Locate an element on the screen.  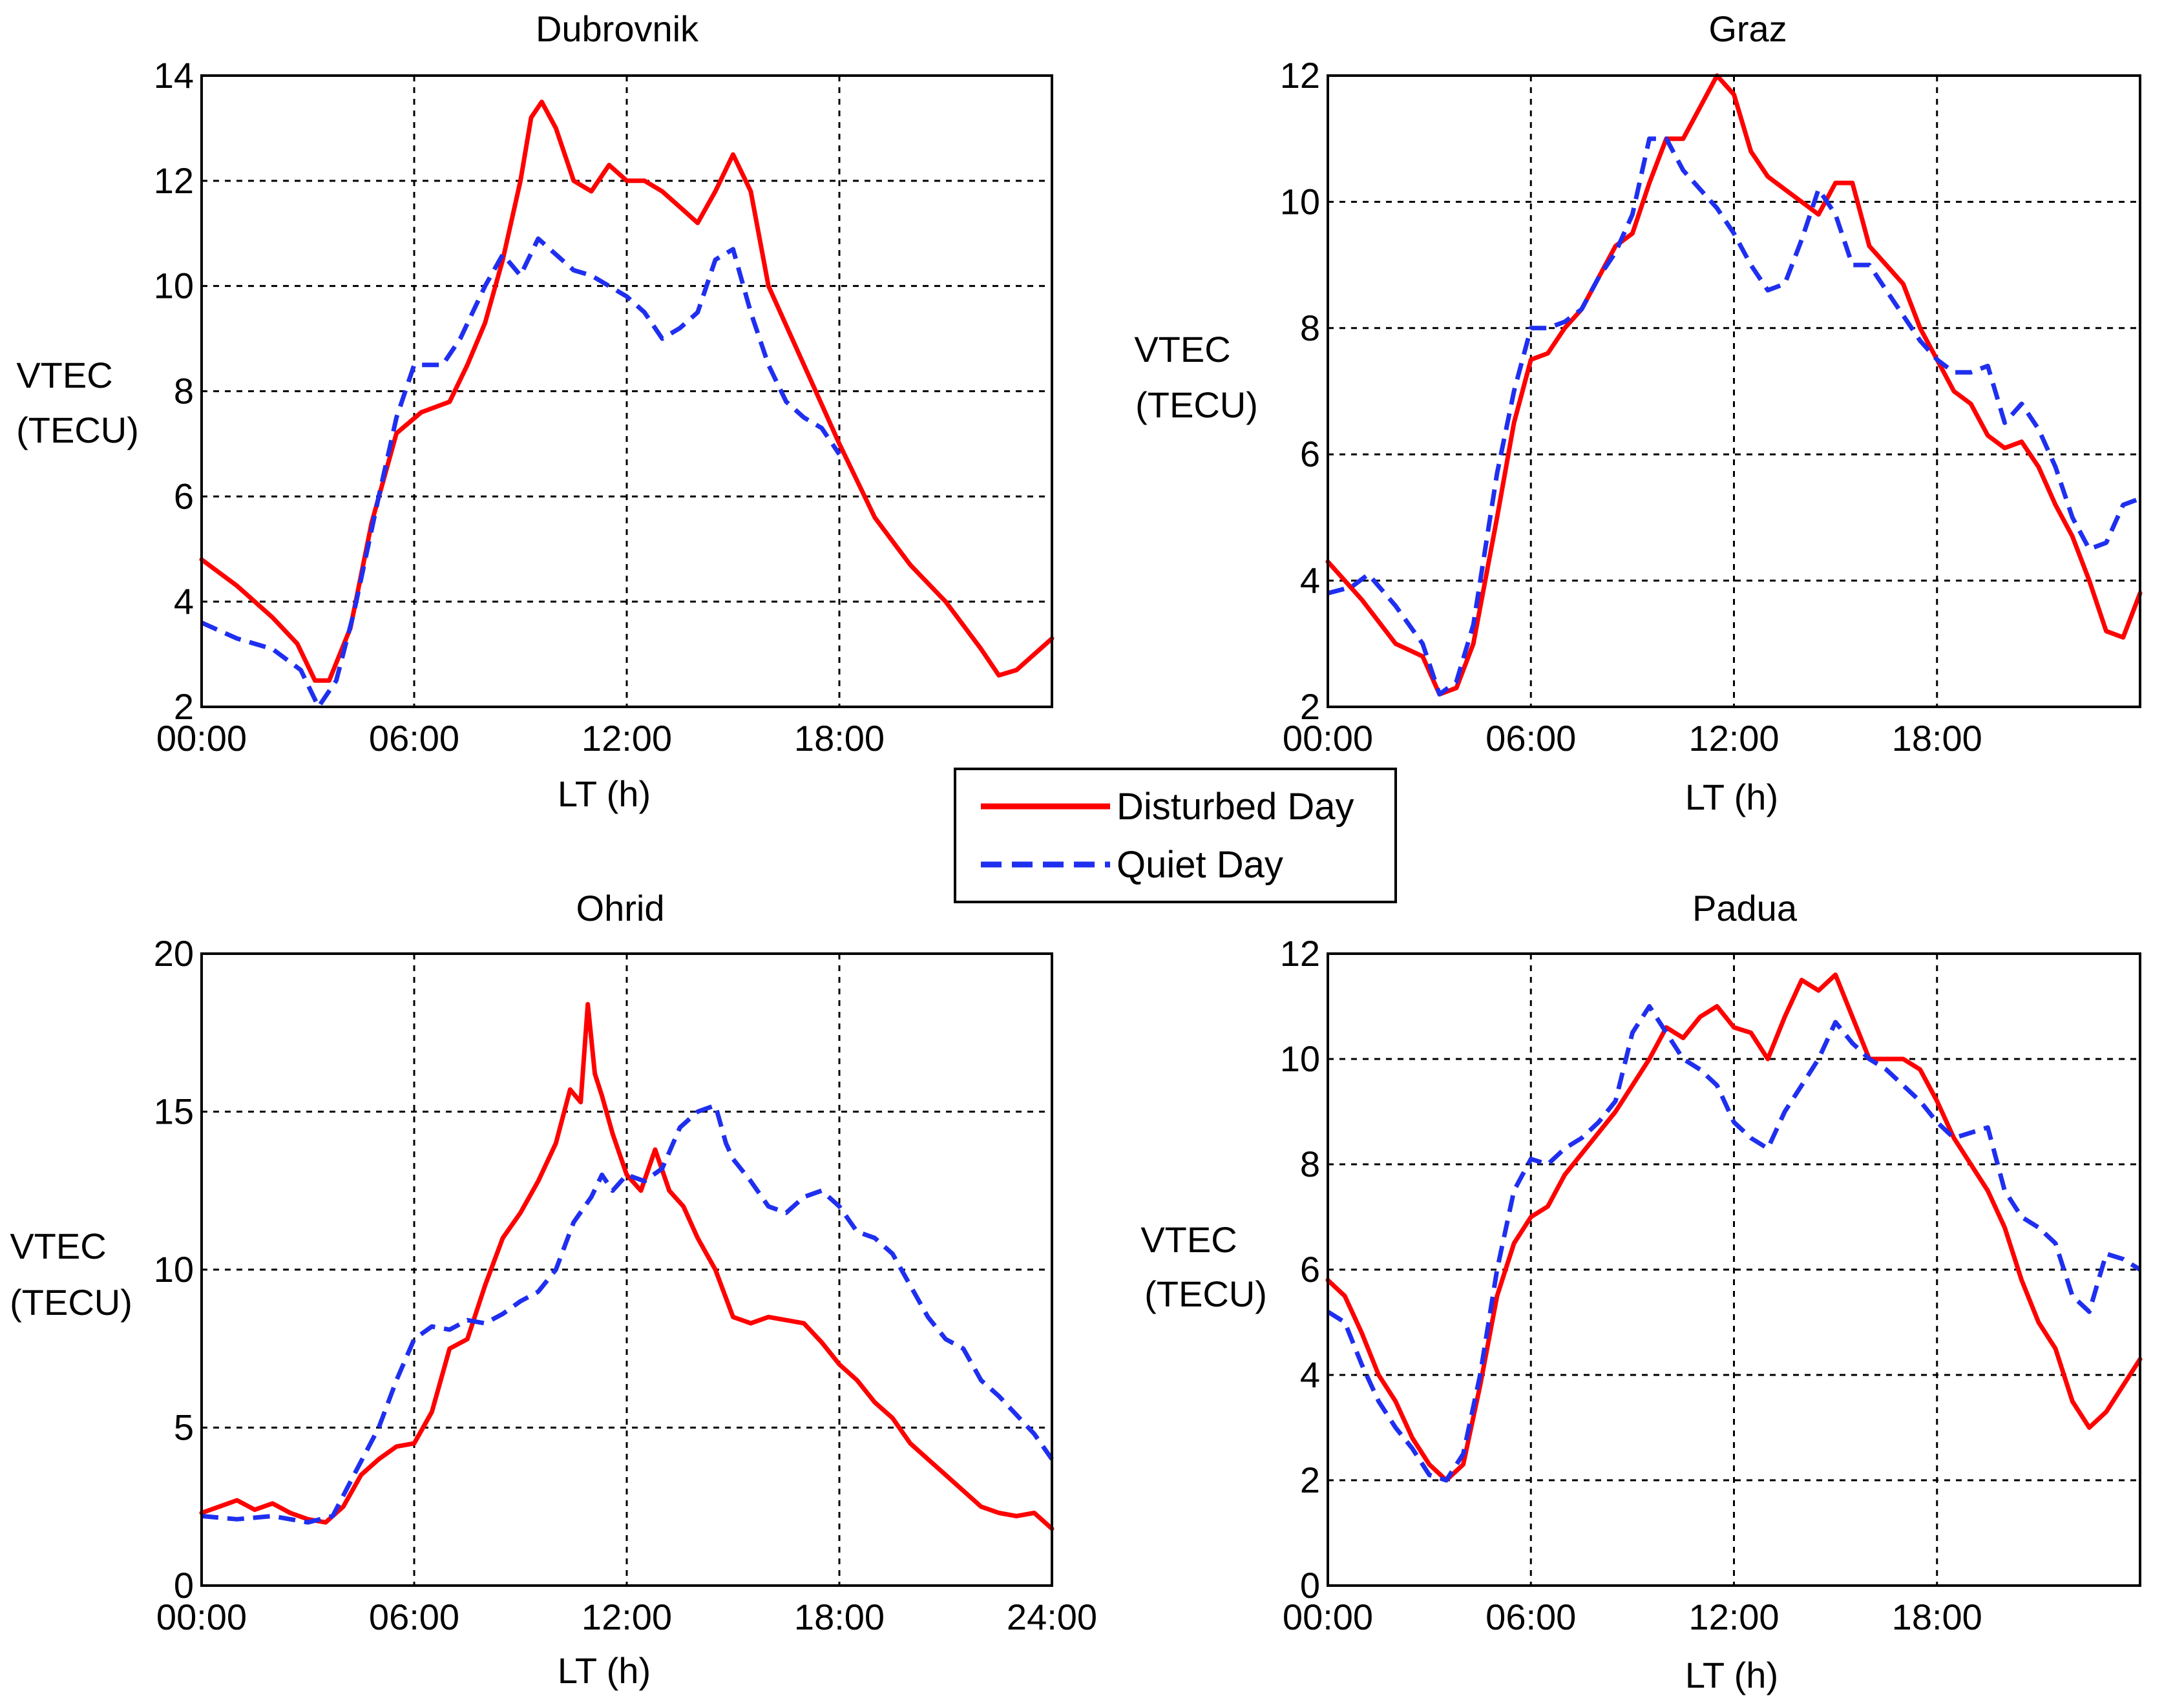
x-tick-label: 24:00 is located at coordinates (1052, 1617).